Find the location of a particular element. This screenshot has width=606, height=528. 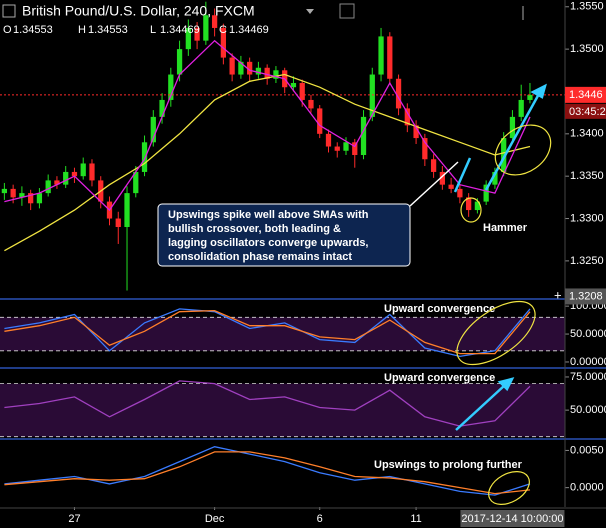

y-tick-label: 0.00000 is located at coordinates (588, 362).